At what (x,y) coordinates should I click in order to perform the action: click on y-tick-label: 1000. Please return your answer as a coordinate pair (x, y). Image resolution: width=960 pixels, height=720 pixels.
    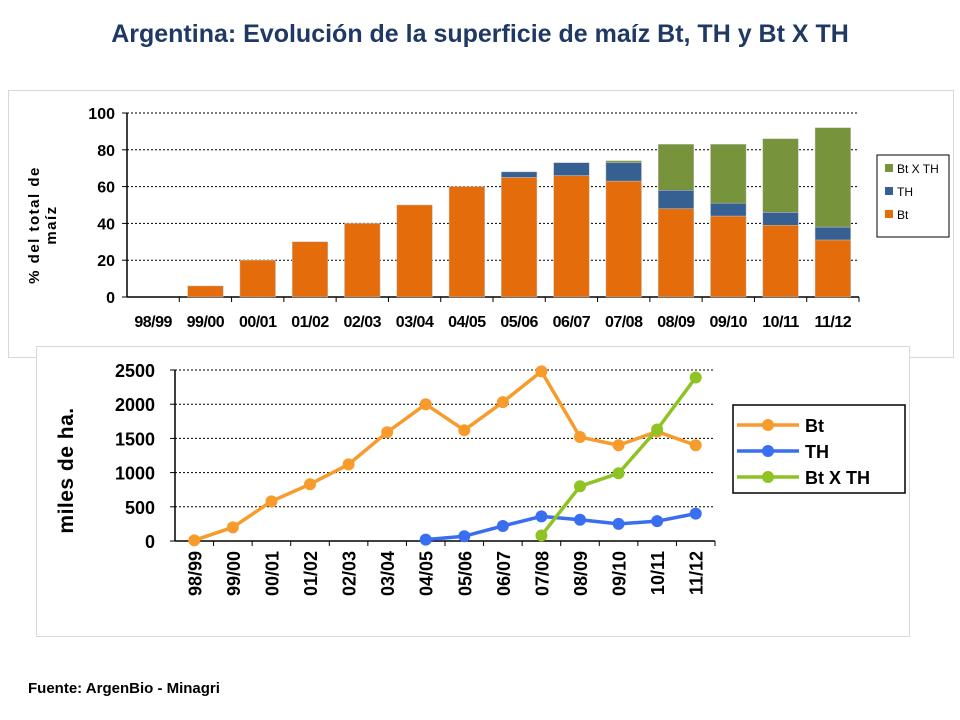
    Looking at the image, I should click on (135, 474).